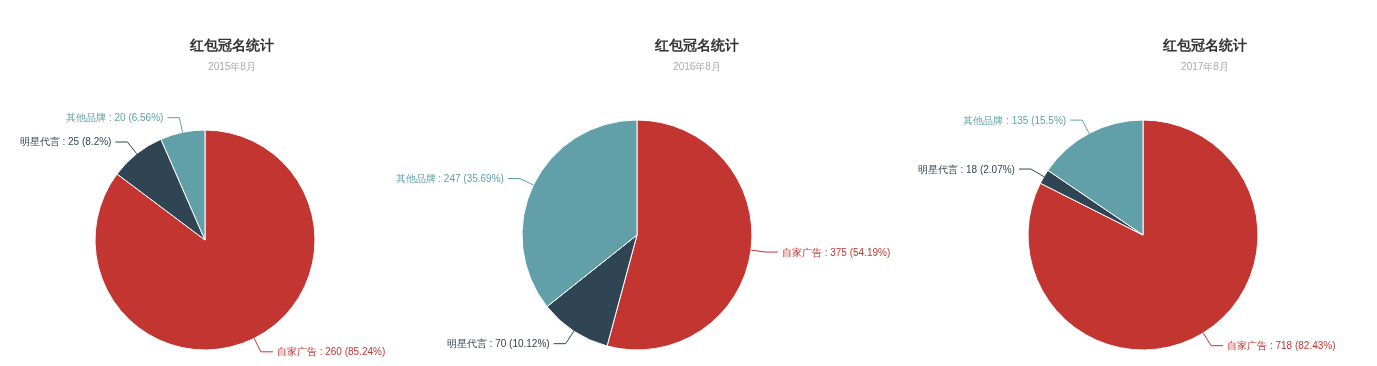 This screenshot has width=1377, height=366. Describe the element at coordinates (331, 352) in the screenshot. I see `slice-label: 自家广告 : 260 (85.24%)` at that location.